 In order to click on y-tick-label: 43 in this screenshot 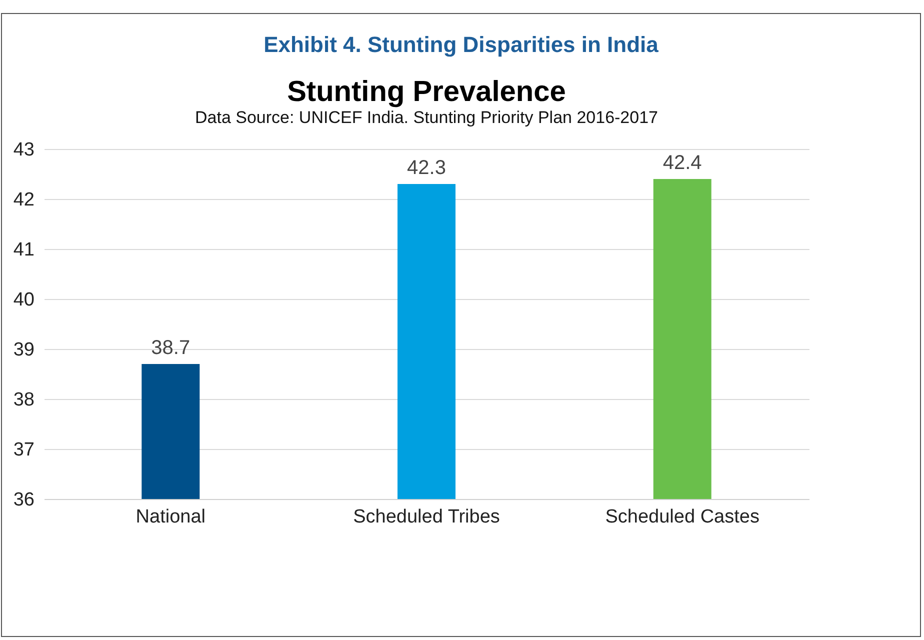, I will do `click(23, 150)`.